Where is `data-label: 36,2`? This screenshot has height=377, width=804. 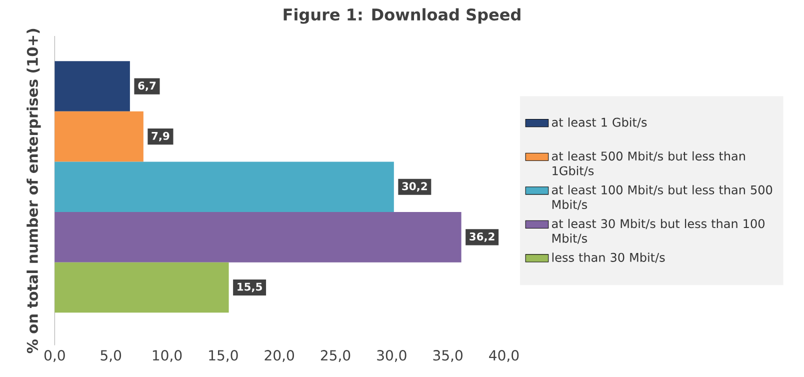
data-label: 36,2 is located at coordinates (482, 237).